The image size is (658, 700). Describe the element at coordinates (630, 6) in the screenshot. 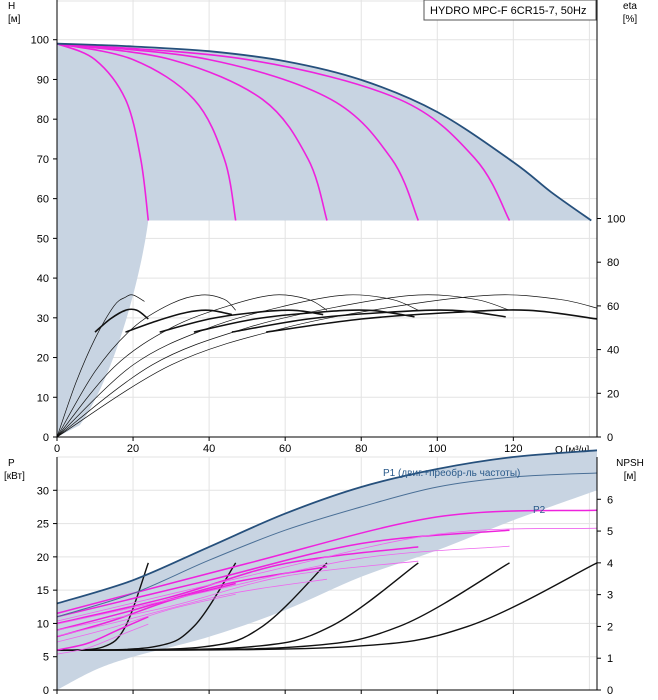

I see `y-axis-right-name: eta` at that location.